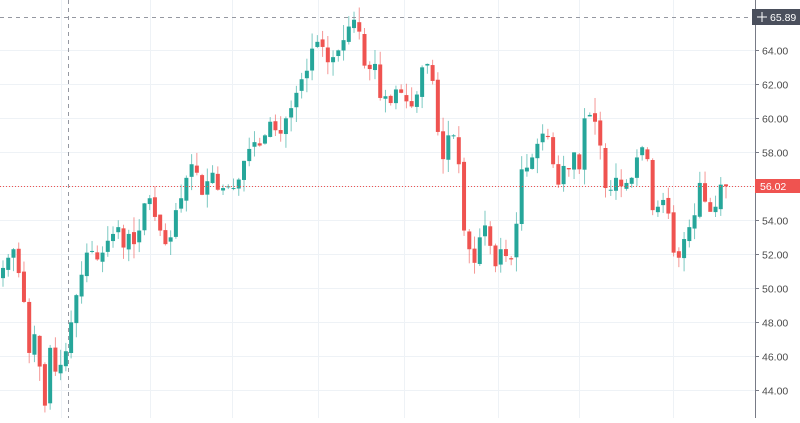 The image size is (800, 423). I want to click on svg-text: 46.00, so click(775, 357).